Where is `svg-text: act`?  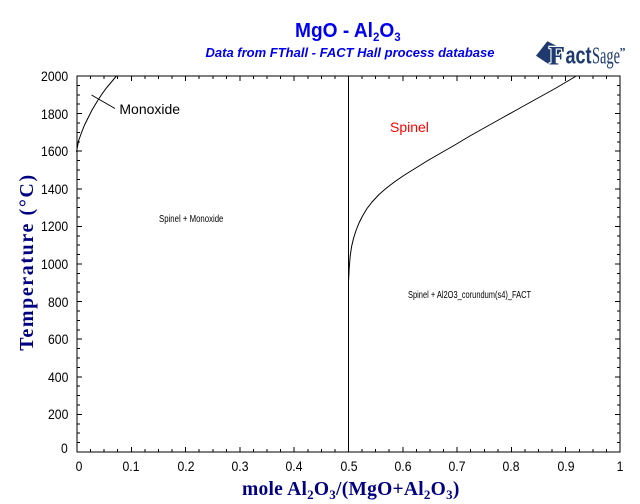 svg-text: act is located at coordinates (579, 55).